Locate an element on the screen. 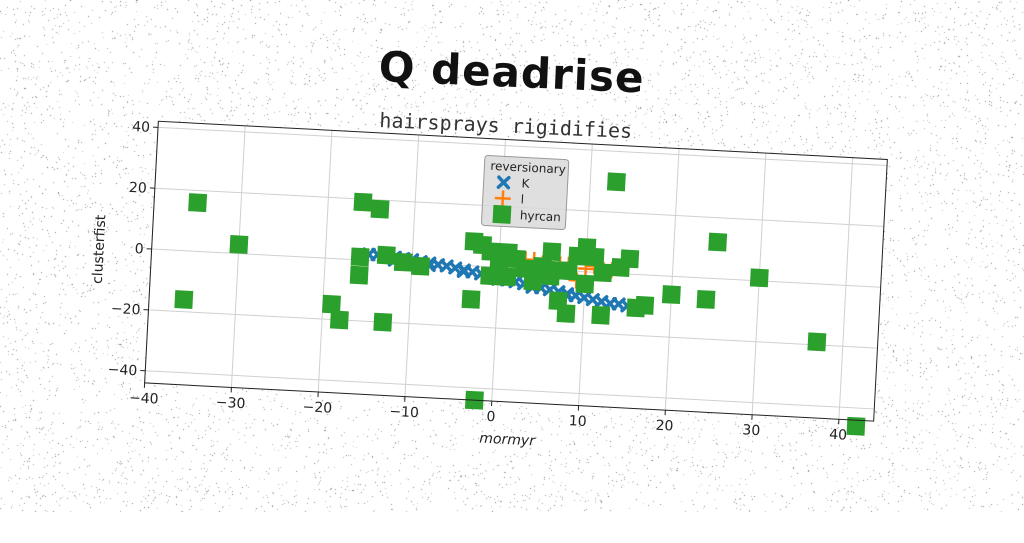 The image size is (1024, 543). legend-marker-hyrcan is located at coordinates (501, 214).